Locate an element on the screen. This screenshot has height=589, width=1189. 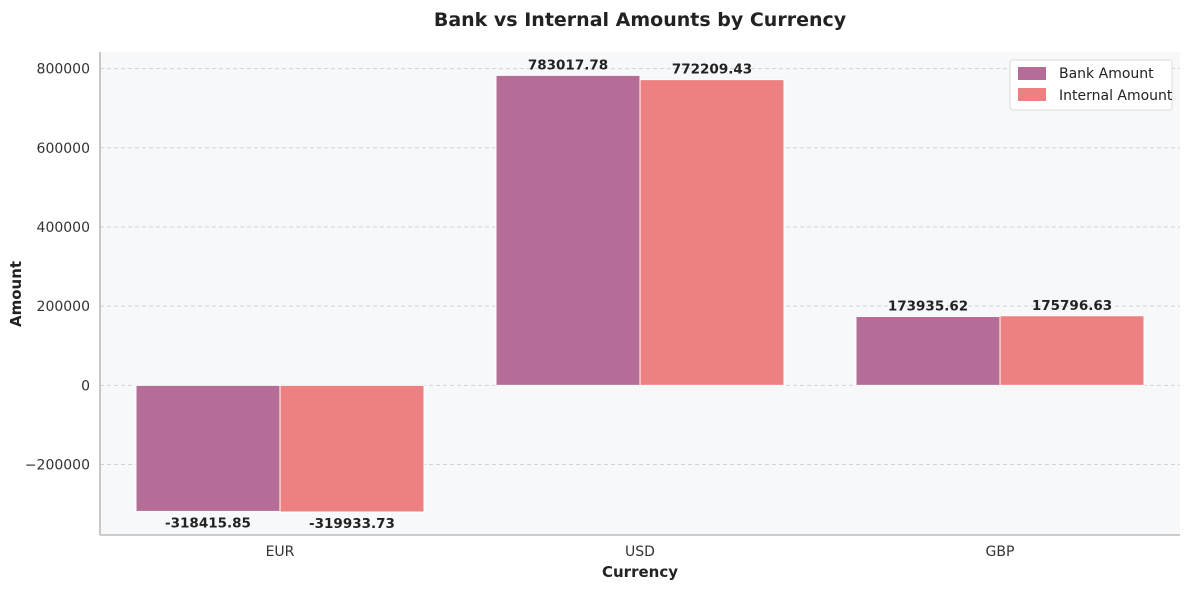
bar-gbp-bank-amount is located at coordinates (928, 350).